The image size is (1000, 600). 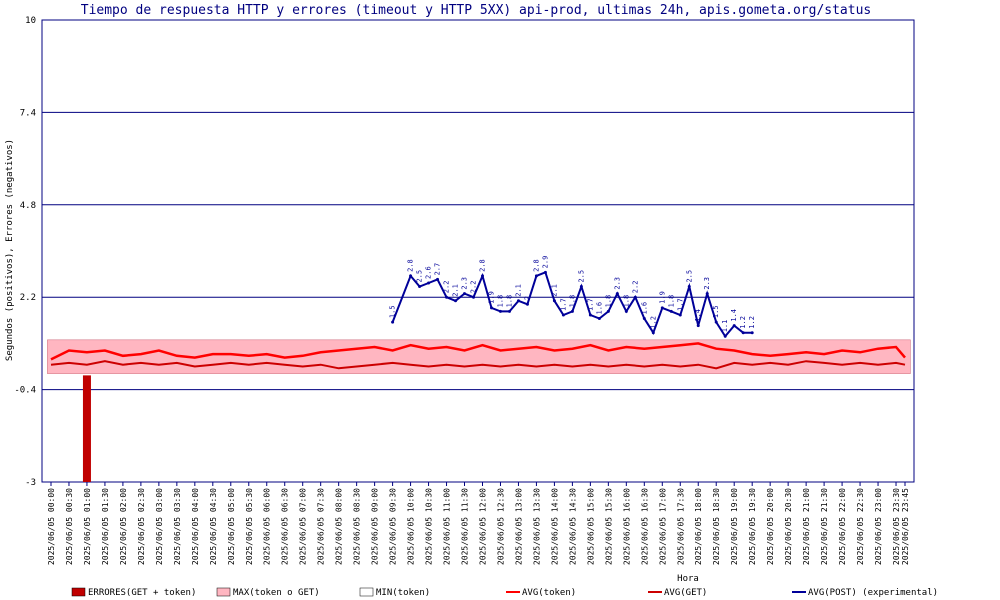 I want to click on x-tick-label: 2025/06/05 11:30, so click(x=465, y=526).